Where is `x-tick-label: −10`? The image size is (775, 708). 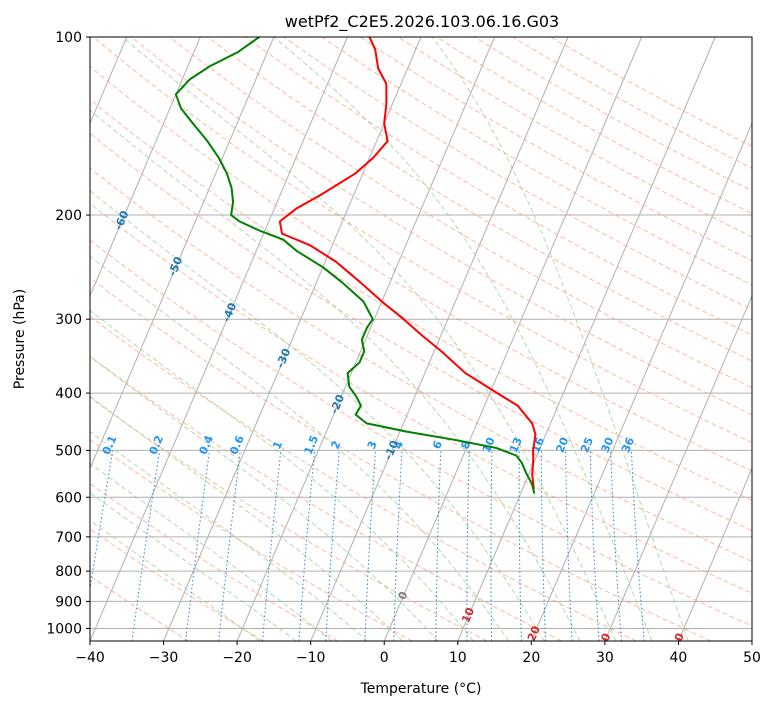 x-tick-label: −10 is located at coordinates (311, 658).